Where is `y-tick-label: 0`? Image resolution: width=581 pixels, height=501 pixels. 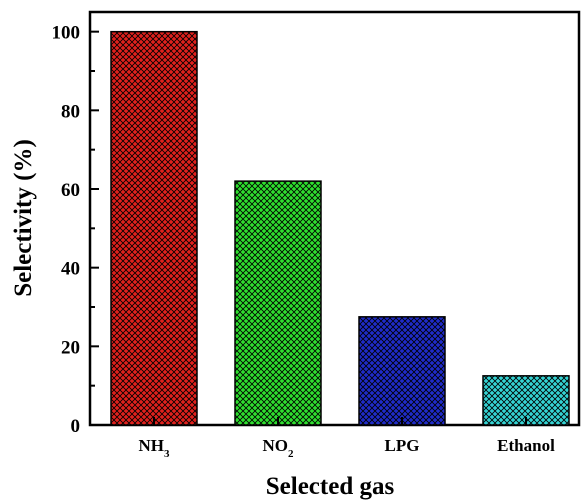 y-tick-label: 0 is located at coordinates (76, 426).